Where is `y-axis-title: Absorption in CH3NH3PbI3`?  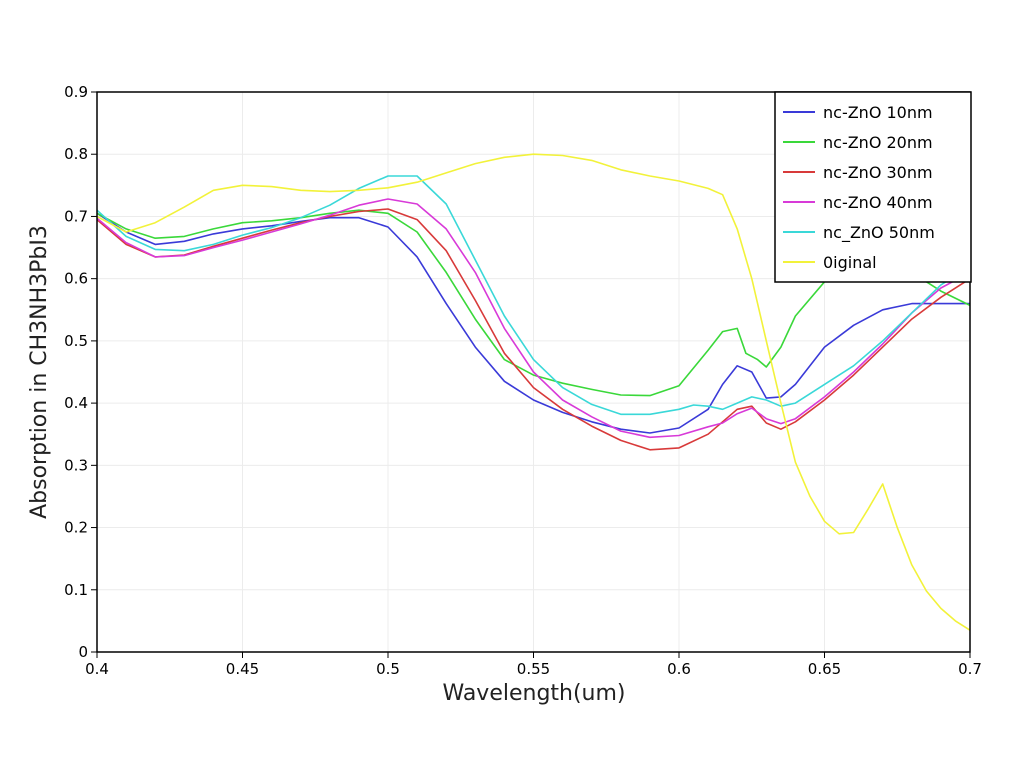 y-axis-title: Absorption in CH3NH3PbI3 is located at coordinates (39, 372).